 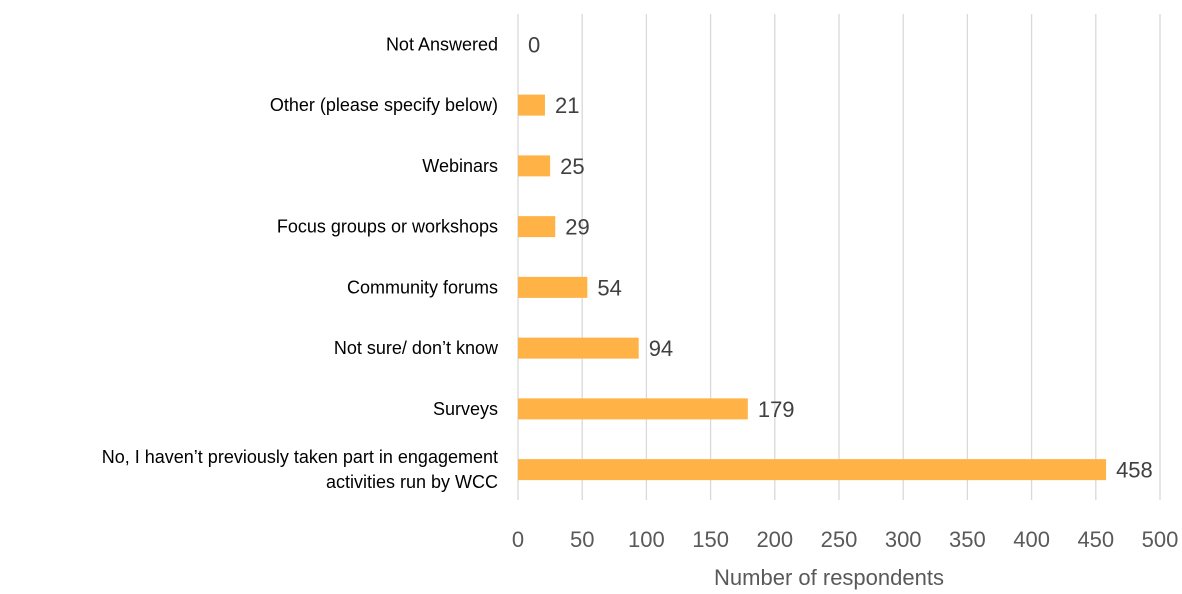 What do you see at coordinates (572, 166) in the screenshot?
I see `data-label-5: 25` at bounding box center [572, 166].